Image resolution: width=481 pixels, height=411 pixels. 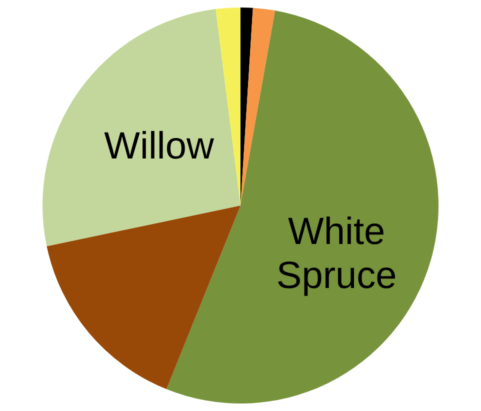 I want to click on slice-label: Willow, so click(x=159, y=146).